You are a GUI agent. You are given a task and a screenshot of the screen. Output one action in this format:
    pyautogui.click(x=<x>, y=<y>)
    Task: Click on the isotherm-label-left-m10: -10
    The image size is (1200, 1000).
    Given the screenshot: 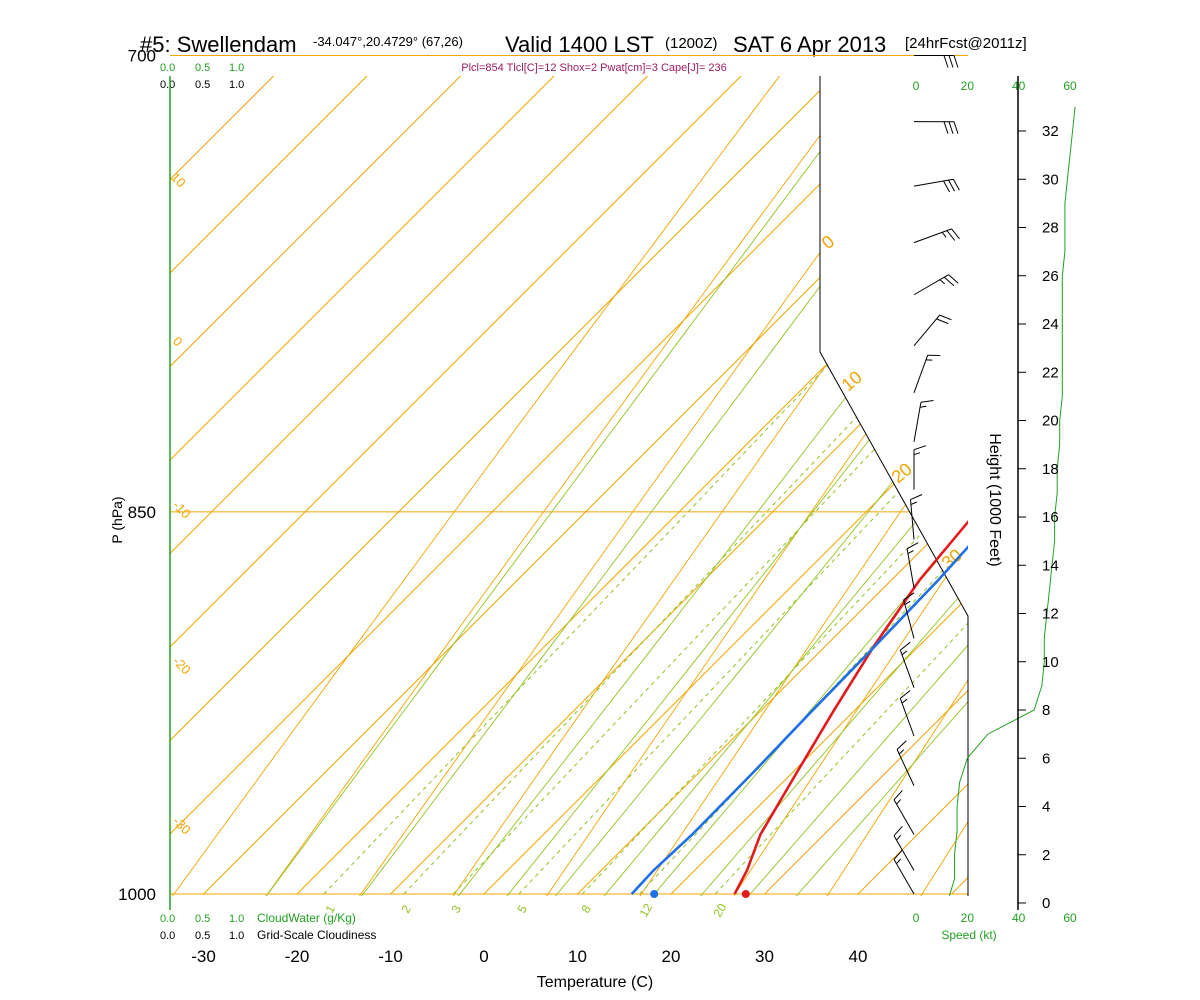 What is the action you would take?
    pyautogui.click(x=182, y=510)
    